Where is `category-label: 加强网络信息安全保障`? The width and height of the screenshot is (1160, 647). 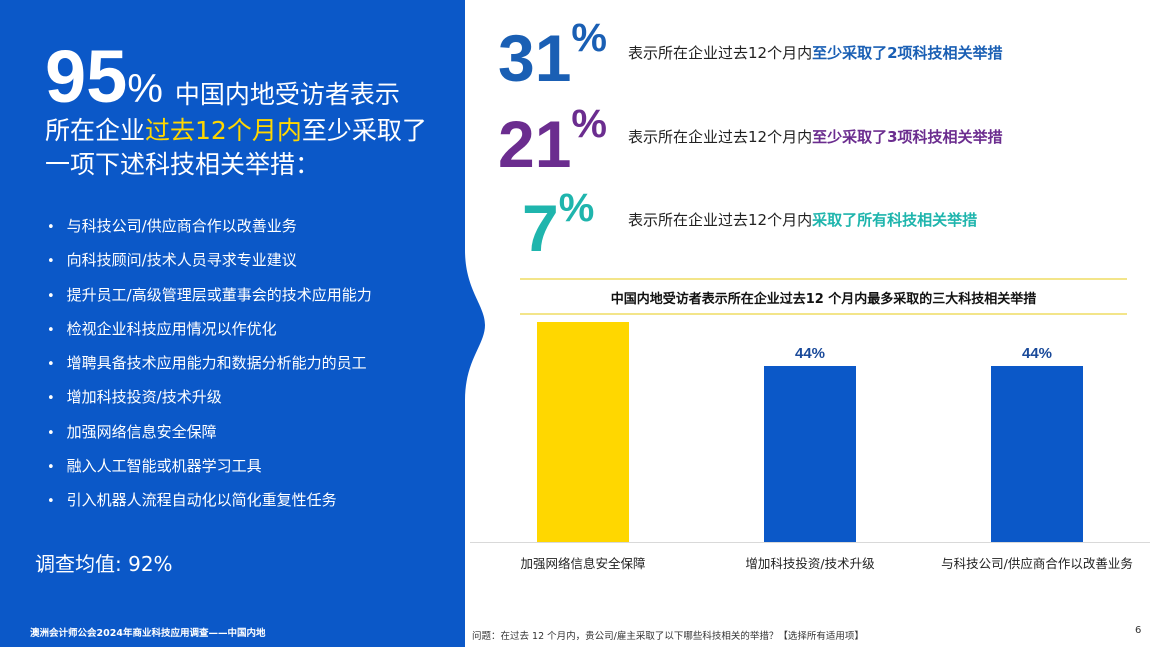
category-label: 加强网络信息安全保障 is located at coordinates (582, 563).